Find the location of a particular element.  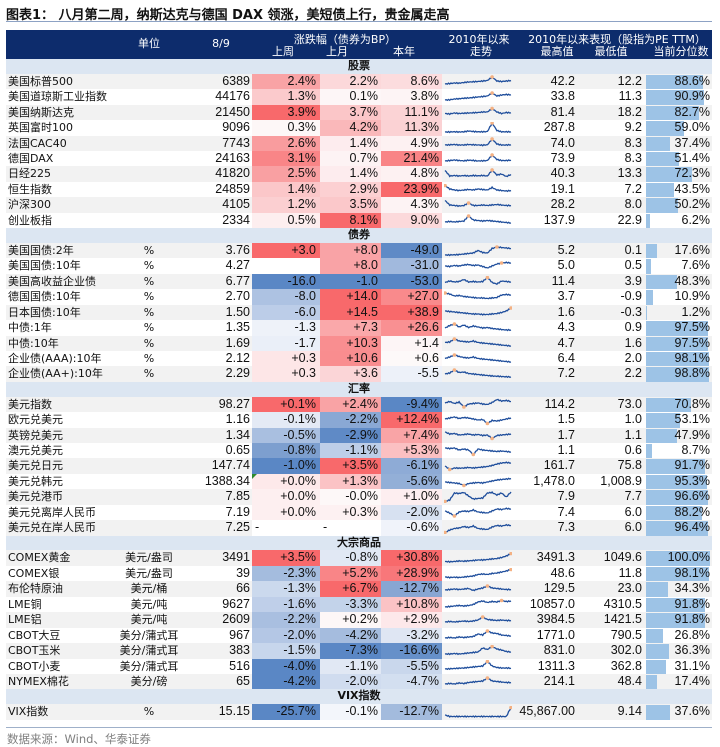

table-row: 美元兑港币 7.85 +0.0% -0.0% +1.0% 7.9 7.7 96.6% is located at coordinates (359, 497).